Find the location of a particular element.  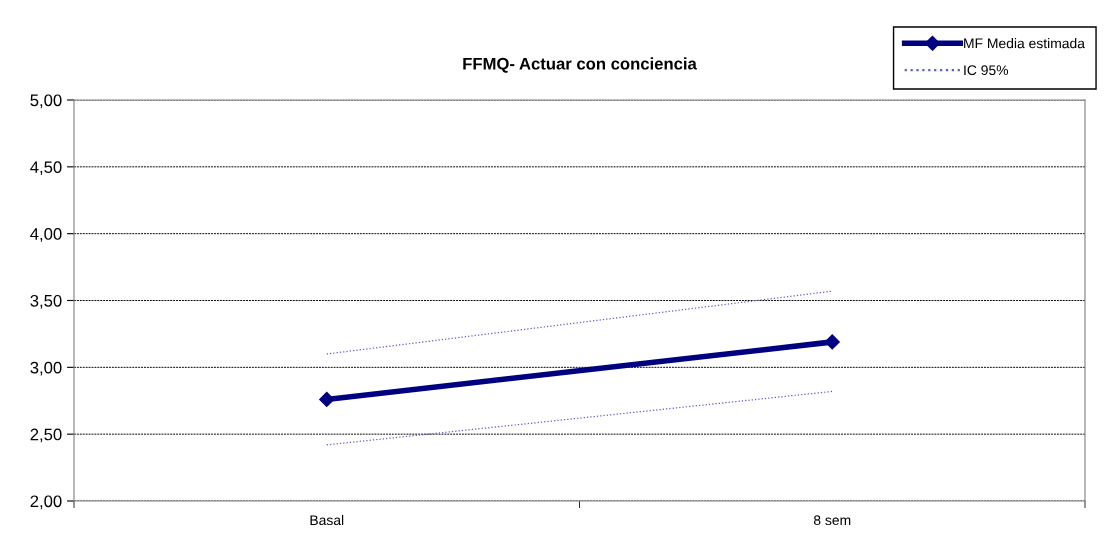

legend-label: IC 95% is located at coordinates (986, 70).